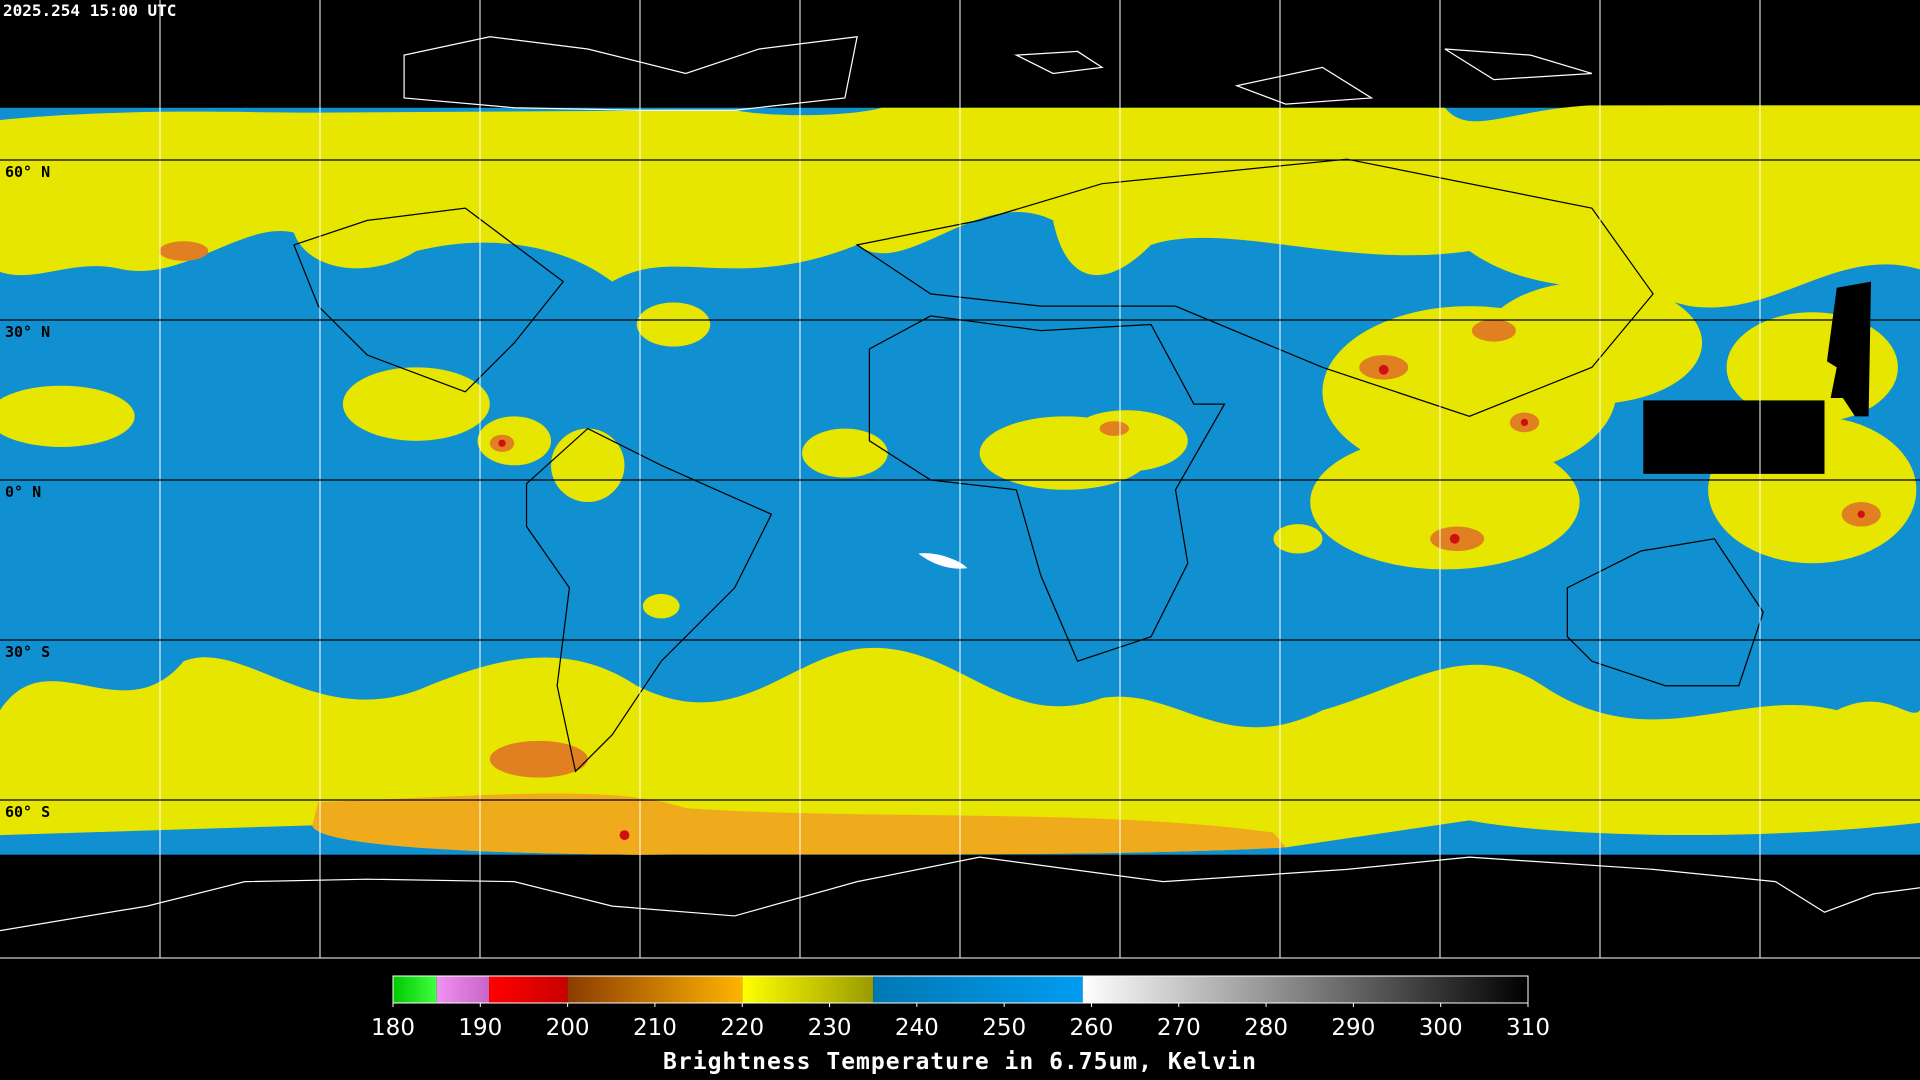 The width and height of the screenshot is (1920, 1080). Describe the element at coordinates (742, 1028) in the screenshot. I see `colorbar-tick-label: 220` at that location.